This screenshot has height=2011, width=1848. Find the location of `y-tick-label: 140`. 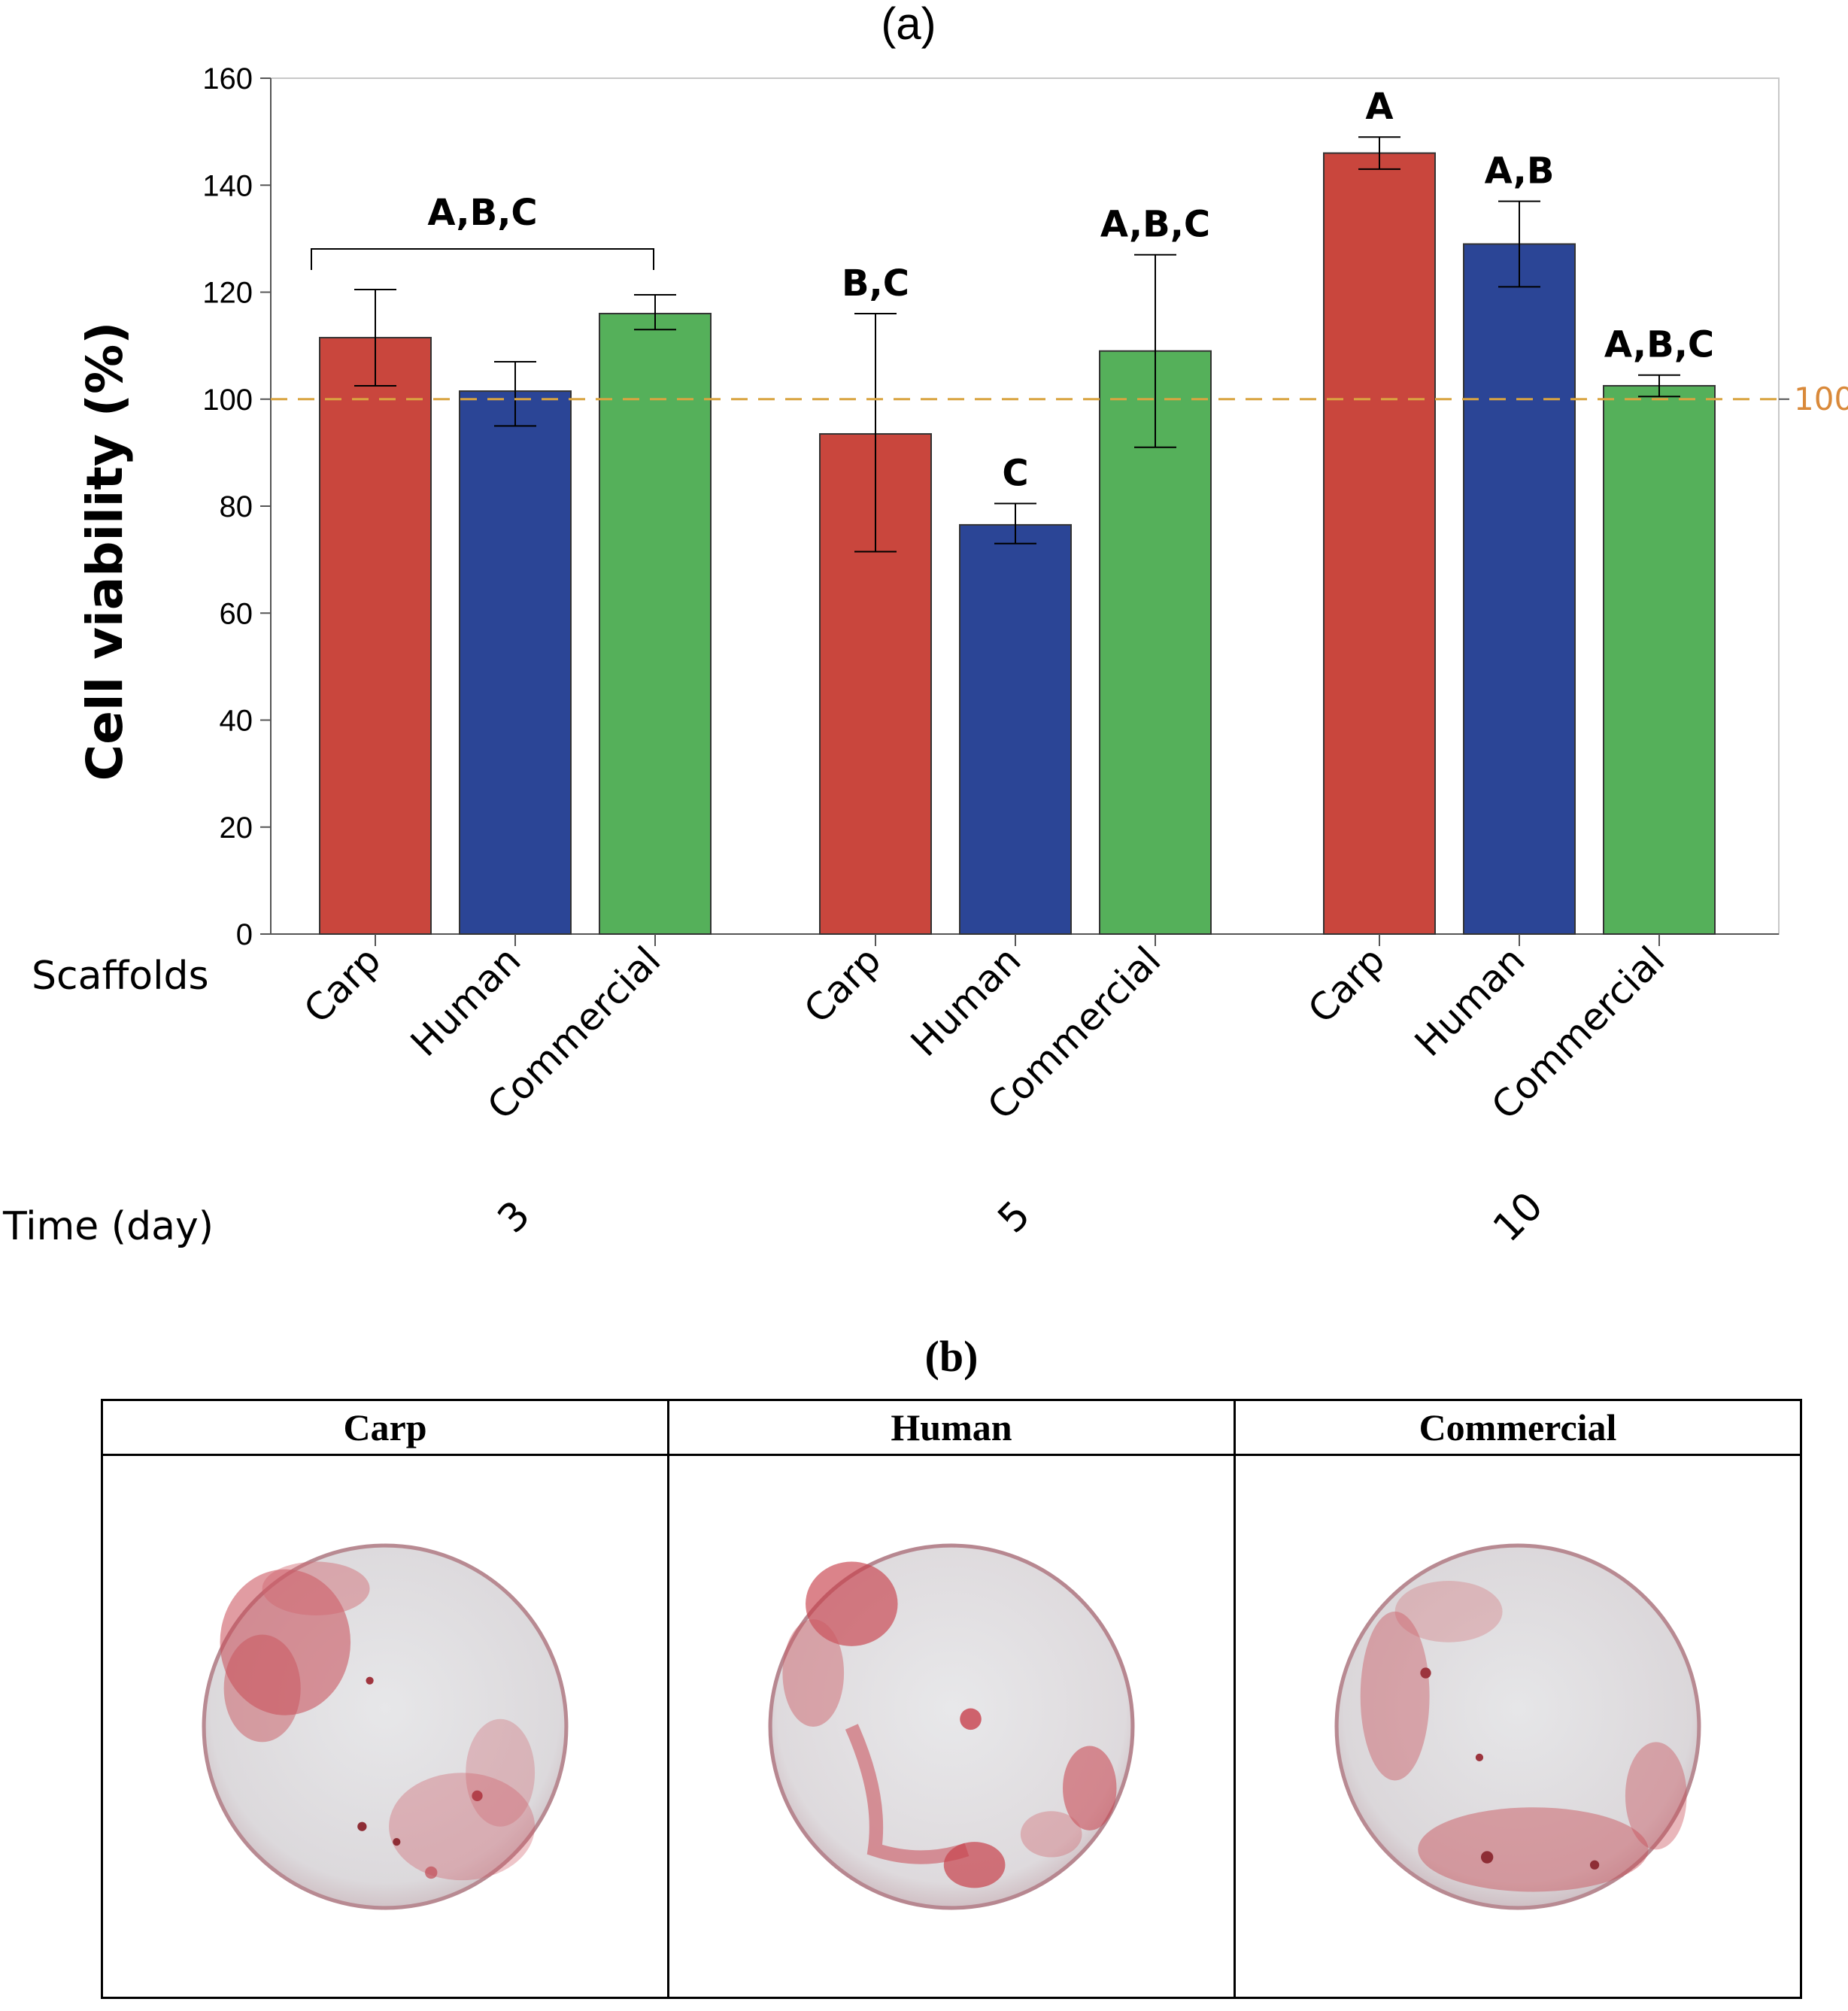

y-tick-label: 140 is located at coordinates (228, 186).